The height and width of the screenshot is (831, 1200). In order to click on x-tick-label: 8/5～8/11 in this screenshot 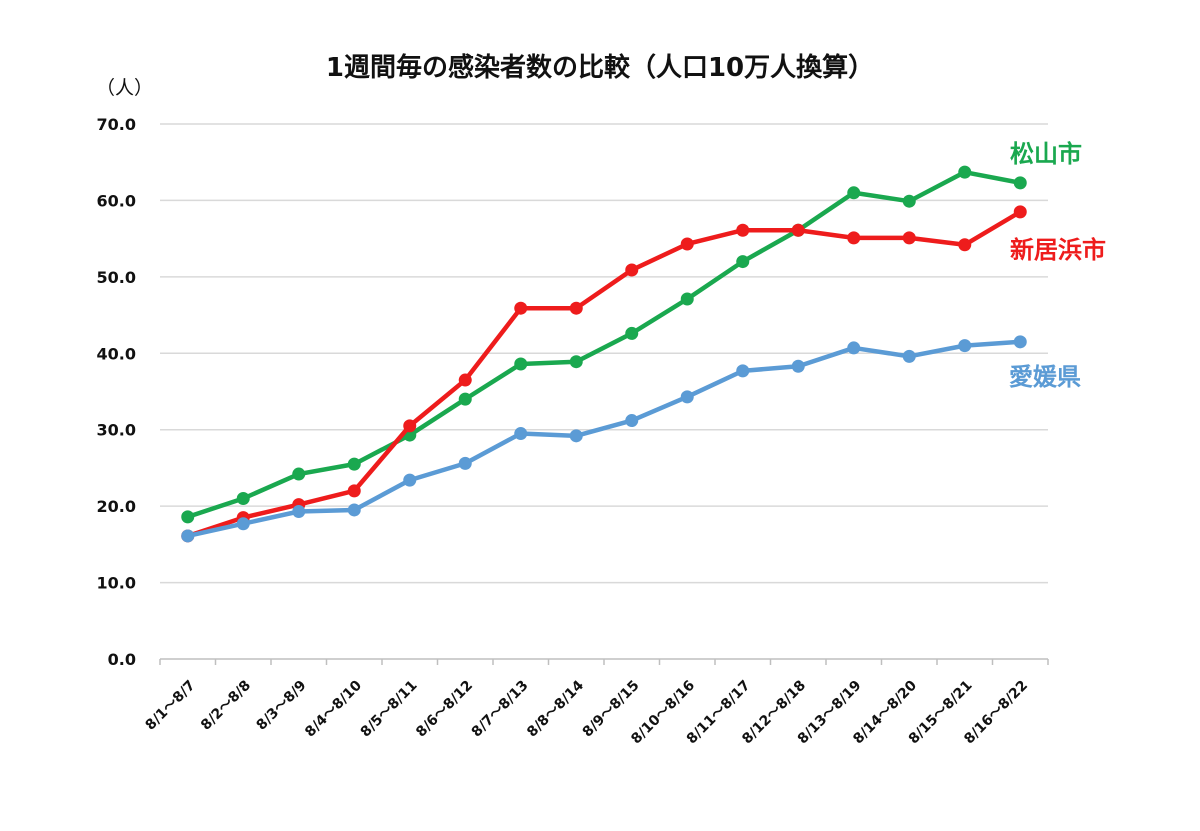, I will do `click(389, 709)`.